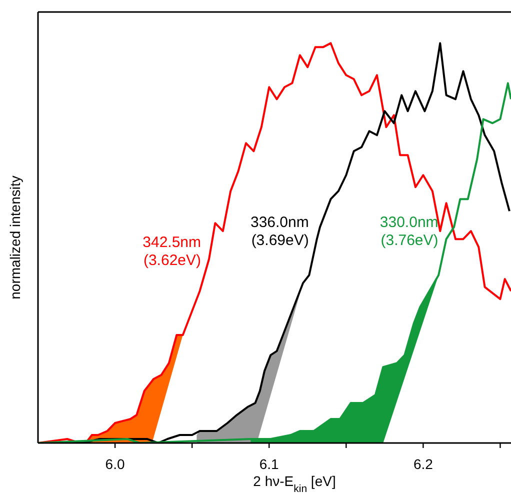 This screenshot has height=496, width=511. What do you see at coordinates (172, 252) in the screenshot?
I see `series-label: 342.5nm (3.62eV)` at bounding box center [172, 252].